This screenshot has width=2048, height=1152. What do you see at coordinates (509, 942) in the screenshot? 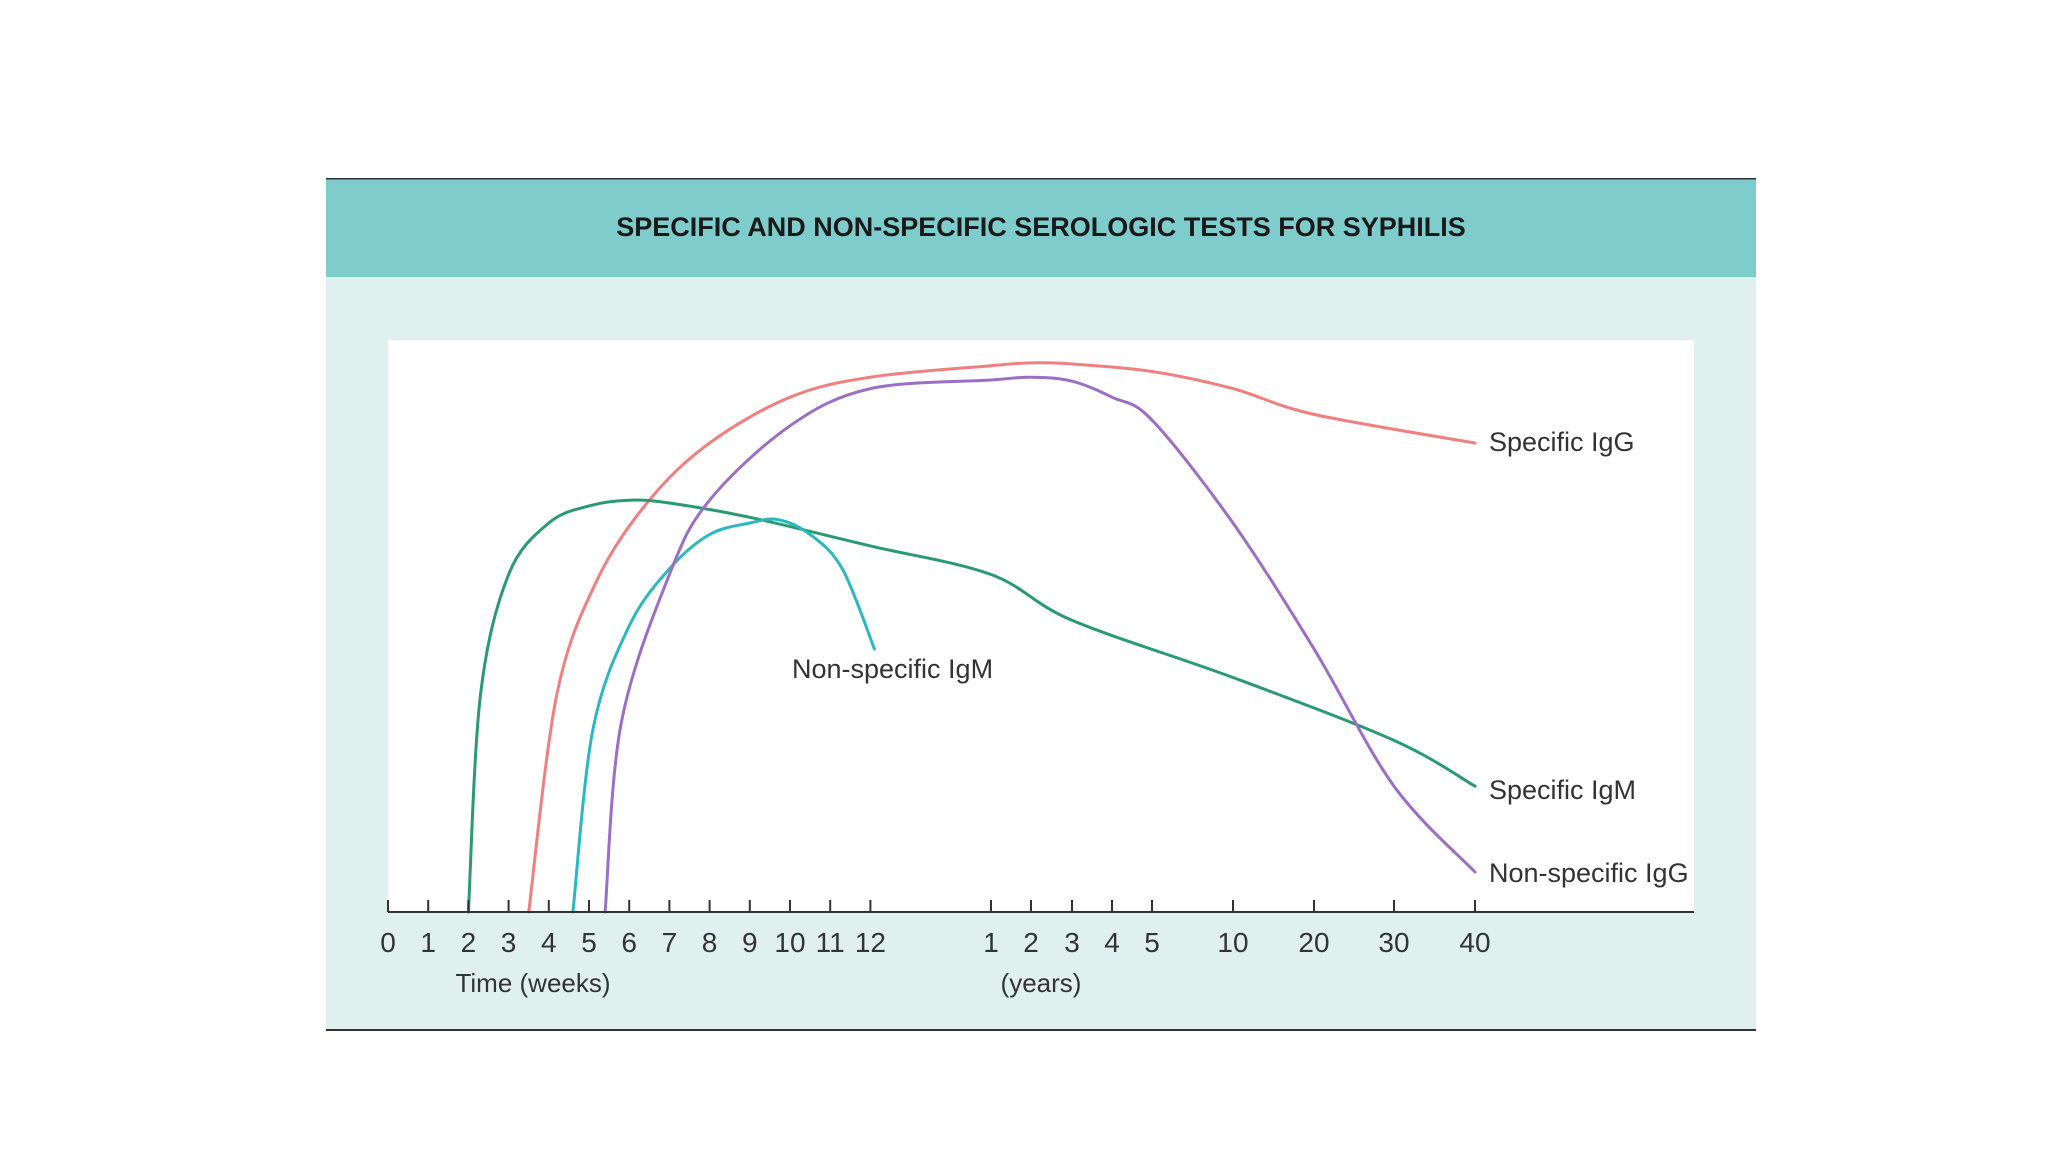
I see `x-tick-label-week-3: 3` at bounding box center [509, 942].